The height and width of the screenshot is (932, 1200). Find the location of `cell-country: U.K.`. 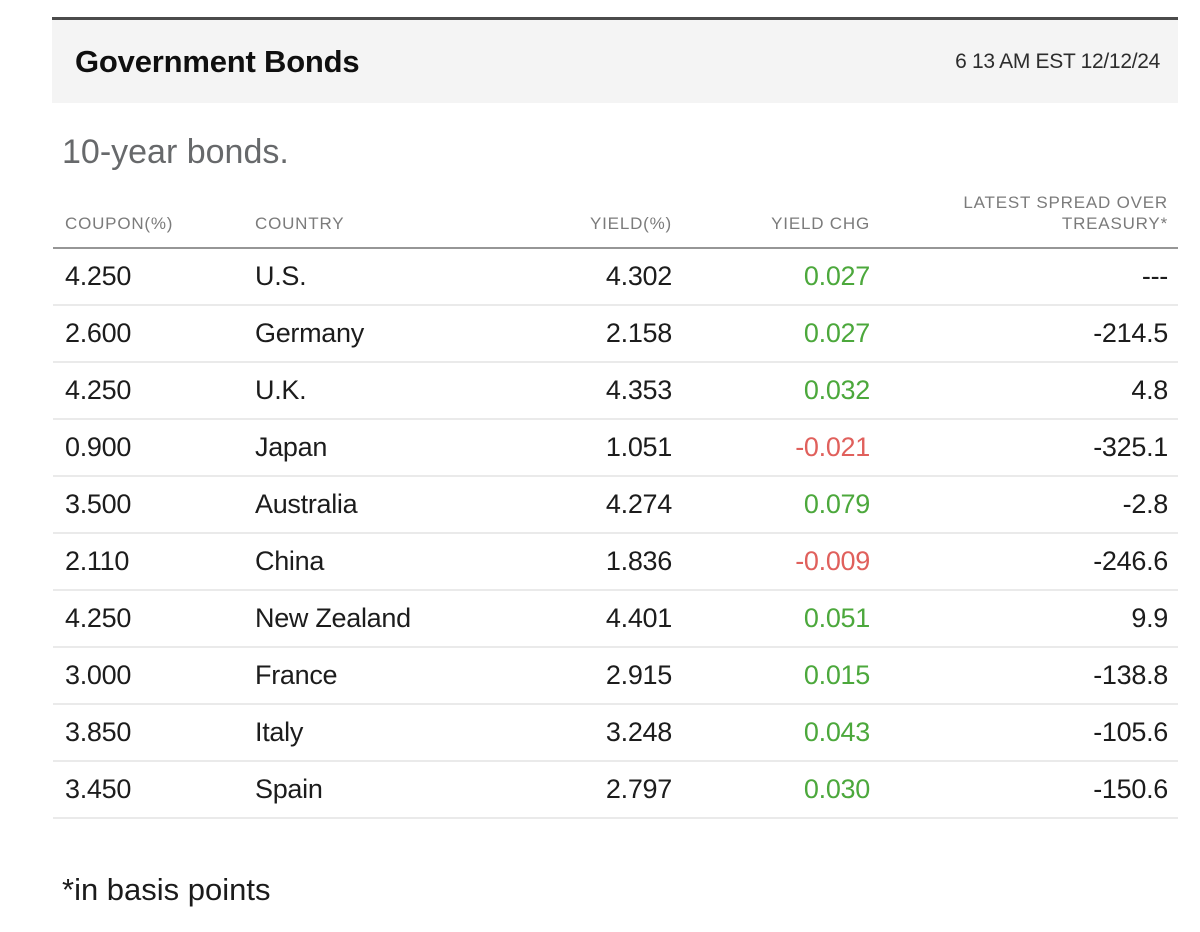

cell-country: U.K. is located at coordinates (385, 391).